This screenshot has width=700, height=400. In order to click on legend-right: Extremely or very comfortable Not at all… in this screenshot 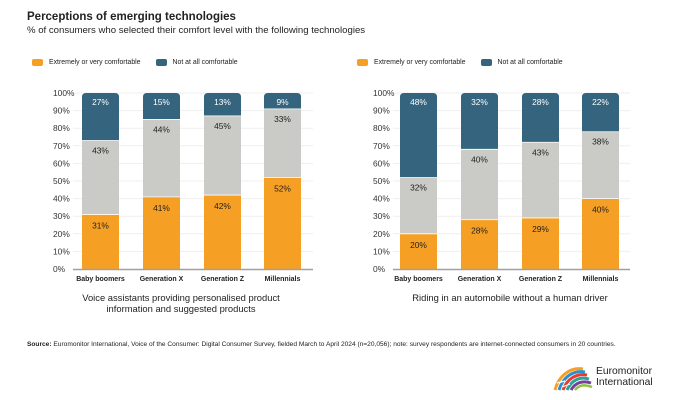, I will do `click(467, 62)`.